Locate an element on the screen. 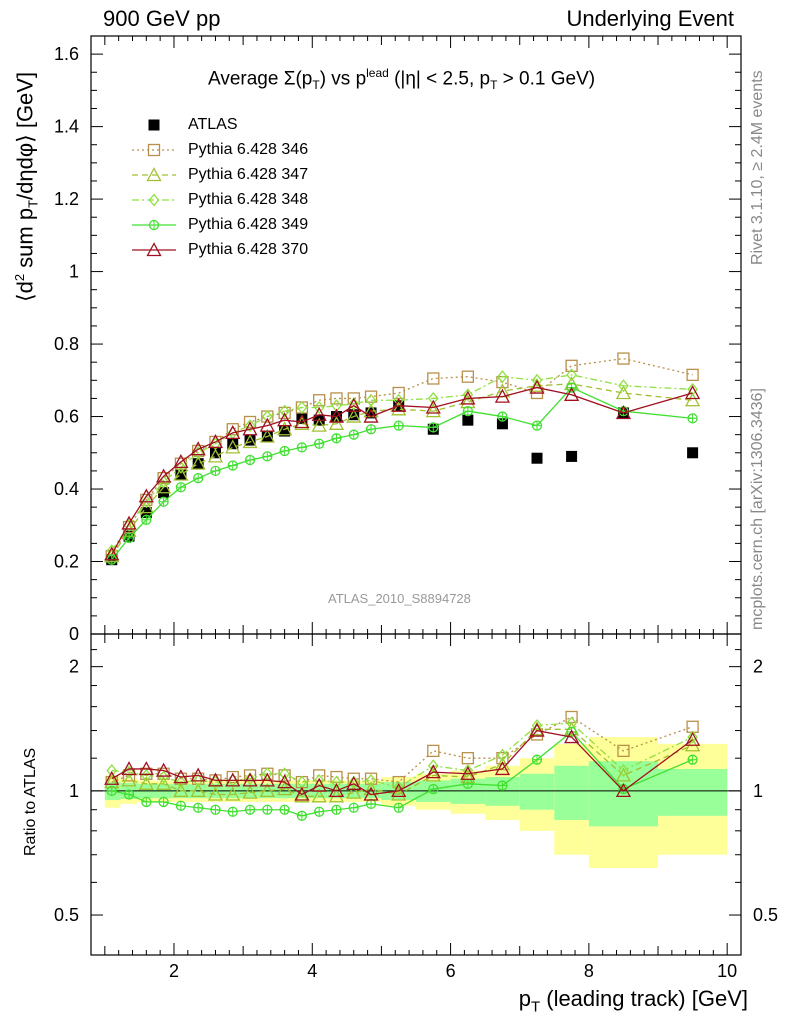 The image size is (786, 1024). ratio-uncertainty-bands is located at coordinates (416, 803).